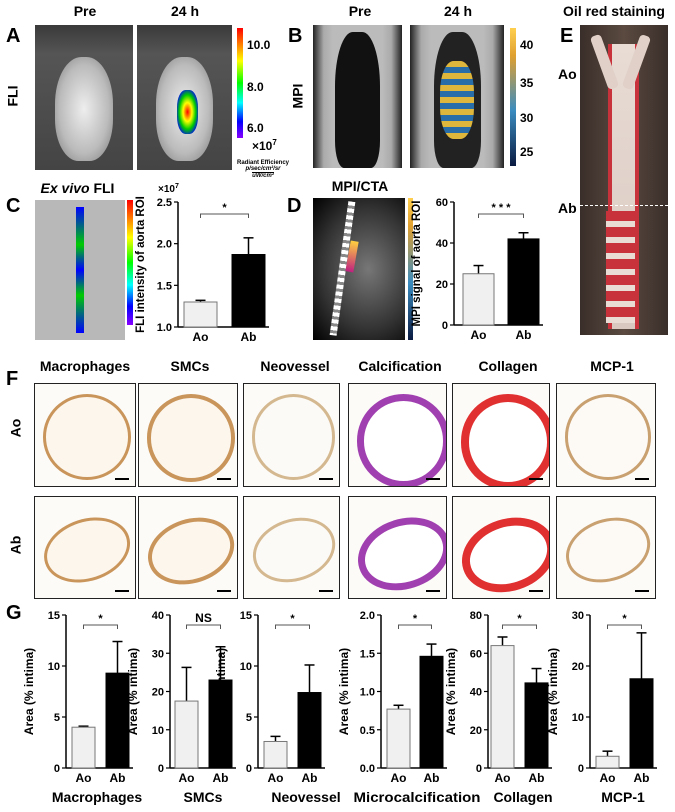 This screenshot has width=675, height=812. Describe the element at coordinates (77, 188) in the screenshot. I see `panel-c-title: Ex vivo FLI` at that location.